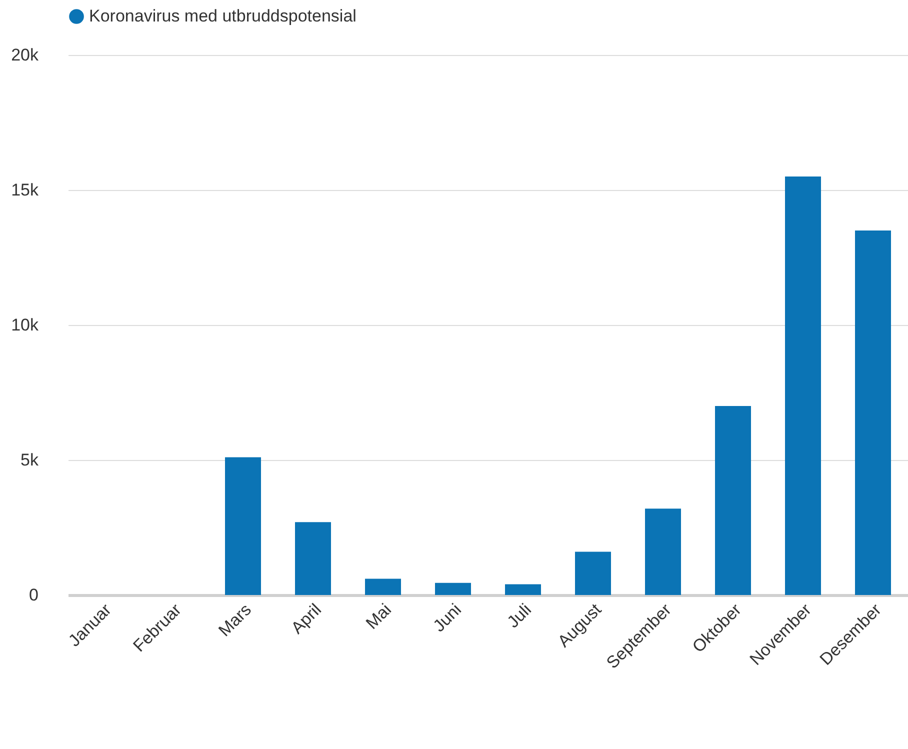 This screenshot has width=908, height=749. I want to click on x-tick-label: Juli, so click(520, 616).